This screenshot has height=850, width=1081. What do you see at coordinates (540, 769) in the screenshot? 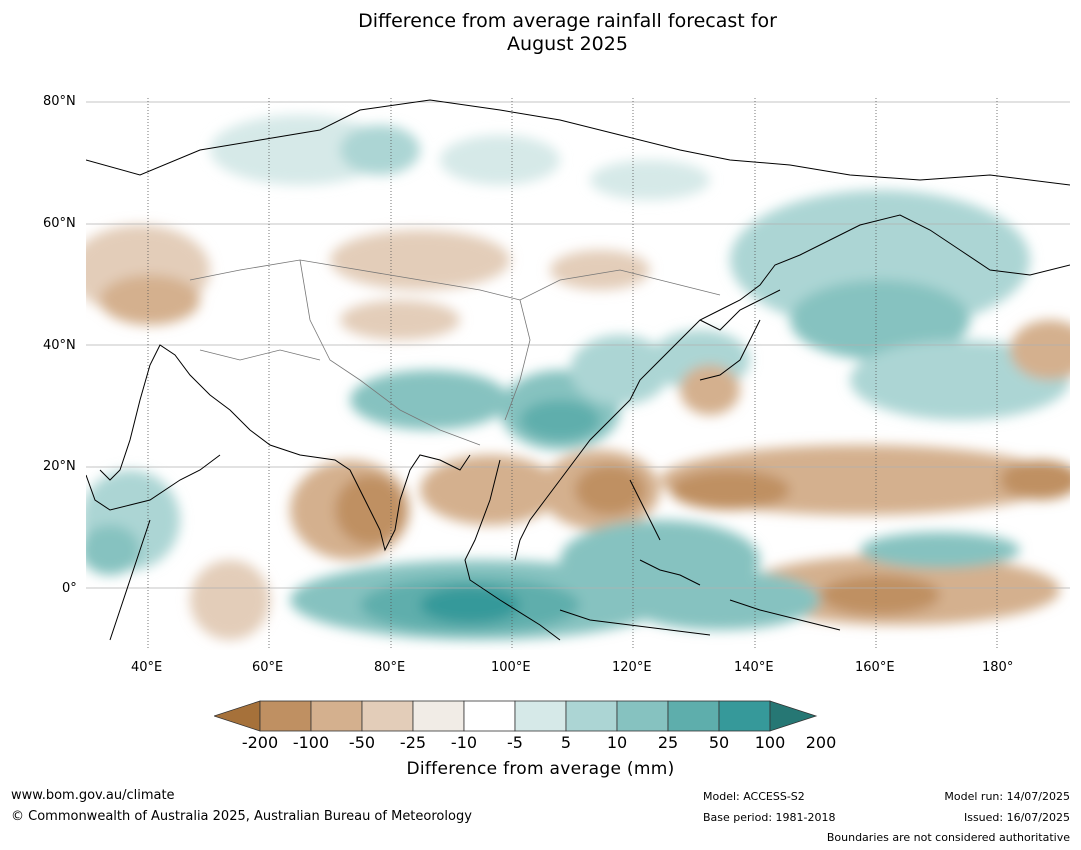
I see `colorbar-title: Difference from average (mm)` at bounding box center [540, 769].